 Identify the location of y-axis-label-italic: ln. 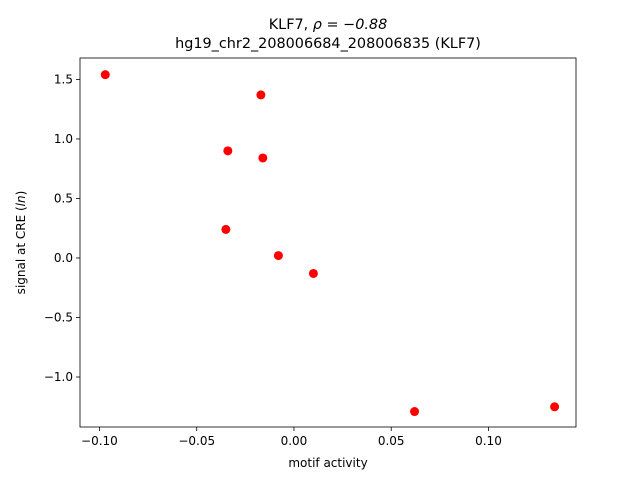
(21, 200).